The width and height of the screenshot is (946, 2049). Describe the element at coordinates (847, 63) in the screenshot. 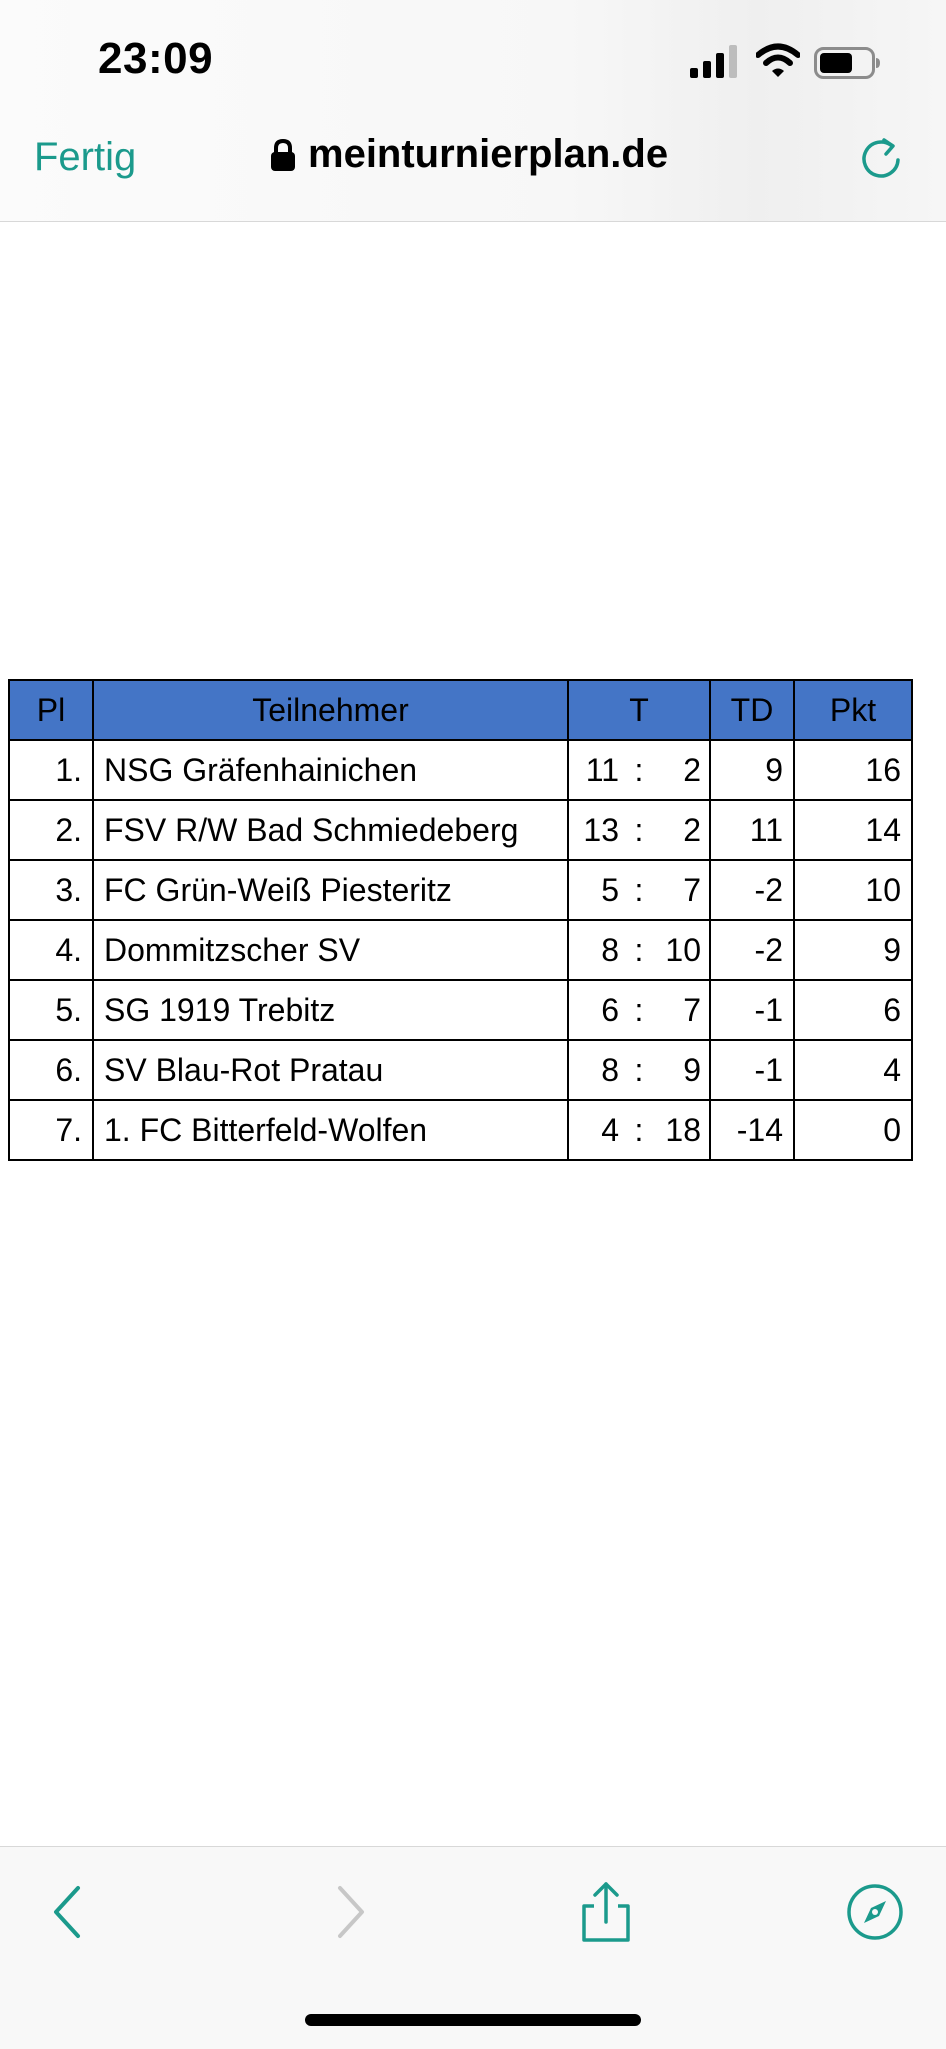

I see `battery-icon` at that location.